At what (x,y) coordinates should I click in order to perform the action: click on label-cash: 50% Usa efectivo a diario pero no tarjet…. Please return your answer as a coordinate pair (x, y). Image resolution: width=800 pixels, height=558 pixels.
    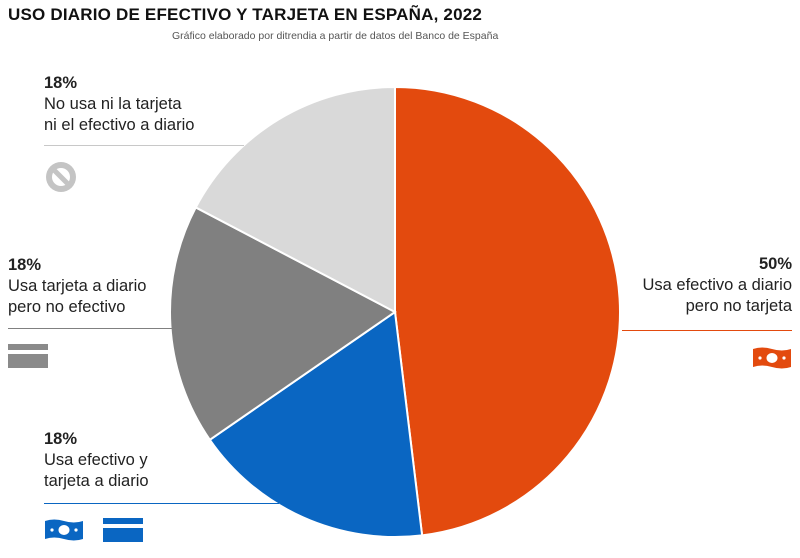
    Looking at the image, I should click on (692, 285).